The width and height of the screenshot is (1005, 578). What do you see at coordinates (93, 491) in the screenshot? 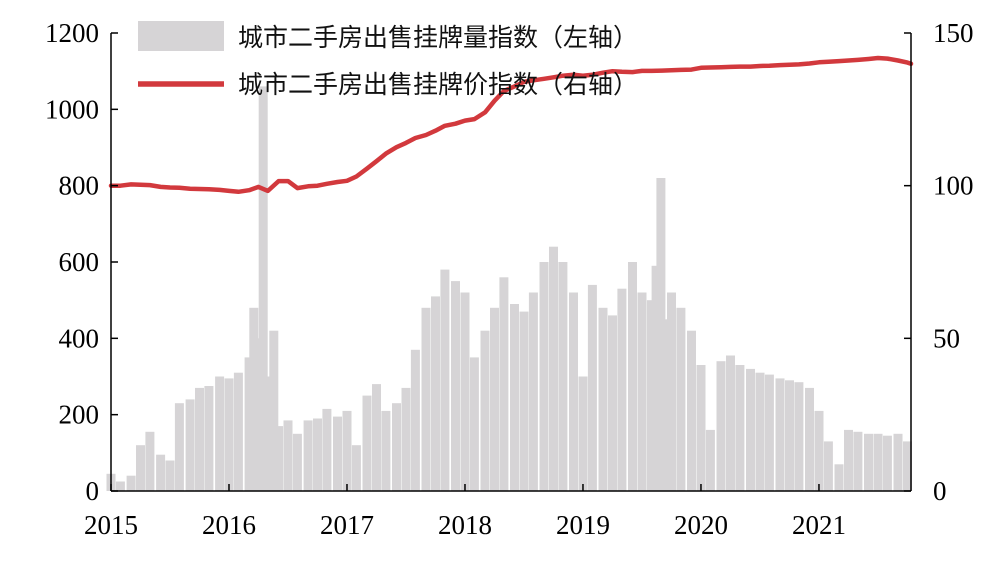
I see `left-tick-label: 0` at bounding box center [93, 491].